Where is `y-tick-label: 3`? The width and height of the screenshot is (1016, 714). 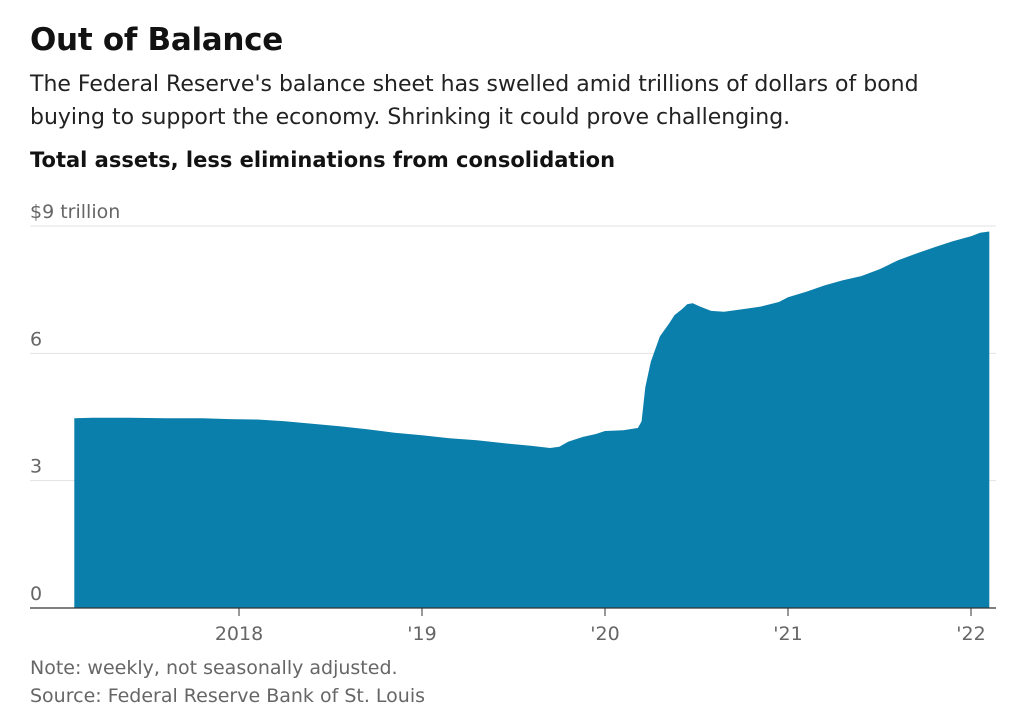 y-tick-label: 3 is located at coordinates (36, 467).